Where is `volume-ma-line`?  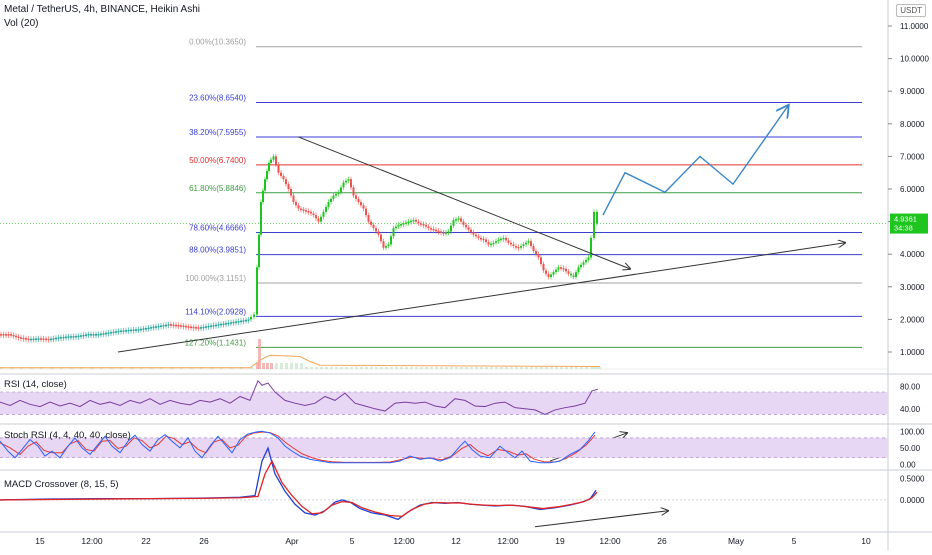
volume-ma-line is located at coordinates (300, 361).